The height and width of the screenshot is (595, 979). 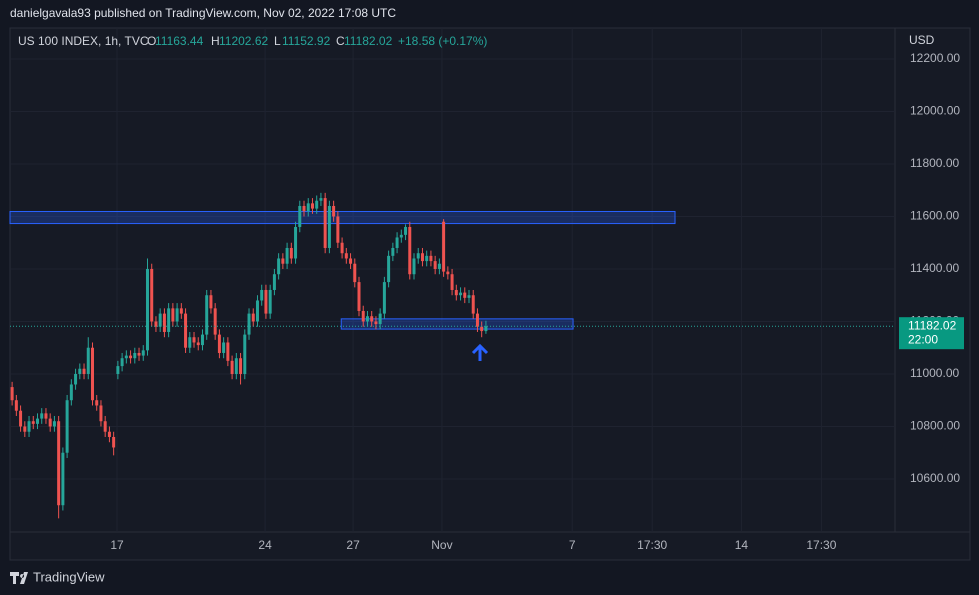 I want to click on currency: USD, so click(x=922, y=40).